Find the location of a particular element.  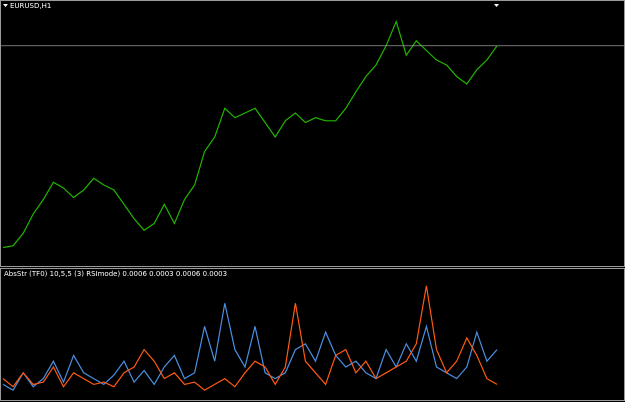

menu-arrow is located at coordinates (5, 5).